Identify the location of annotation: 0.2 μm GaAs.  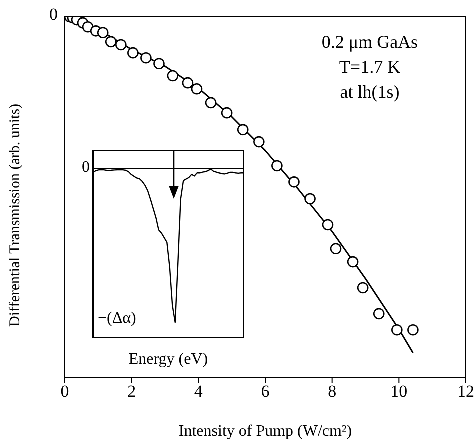
(370, 42).